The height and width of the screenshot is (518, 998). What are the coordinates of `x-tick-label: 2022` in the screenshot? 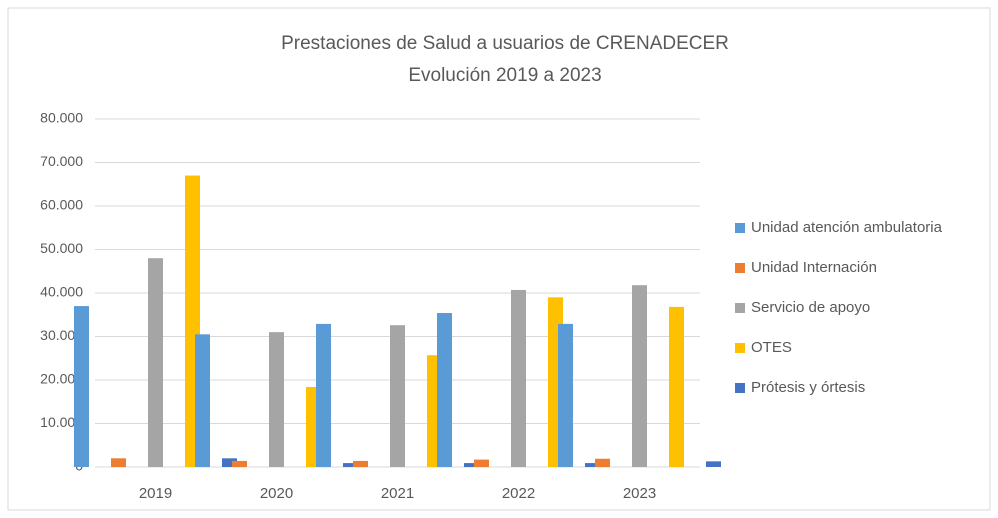 It's located at (518, 493).